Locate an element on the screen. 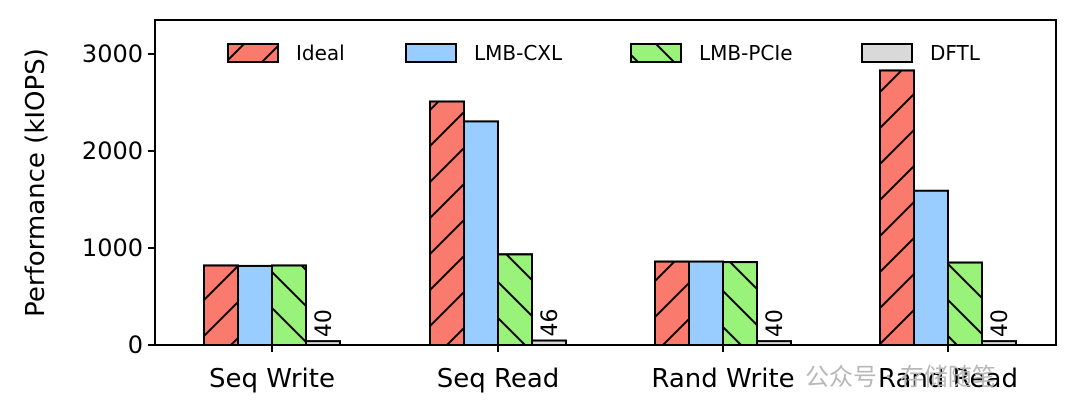 This screenshot has width=1080, height=418. legend-outline-ideal is located at coordinates (253, 53).